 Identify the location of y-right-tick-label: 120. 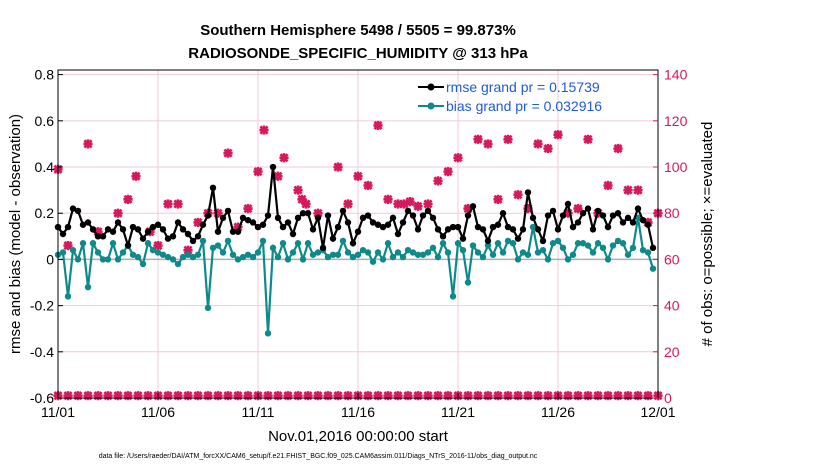
(676, 121).